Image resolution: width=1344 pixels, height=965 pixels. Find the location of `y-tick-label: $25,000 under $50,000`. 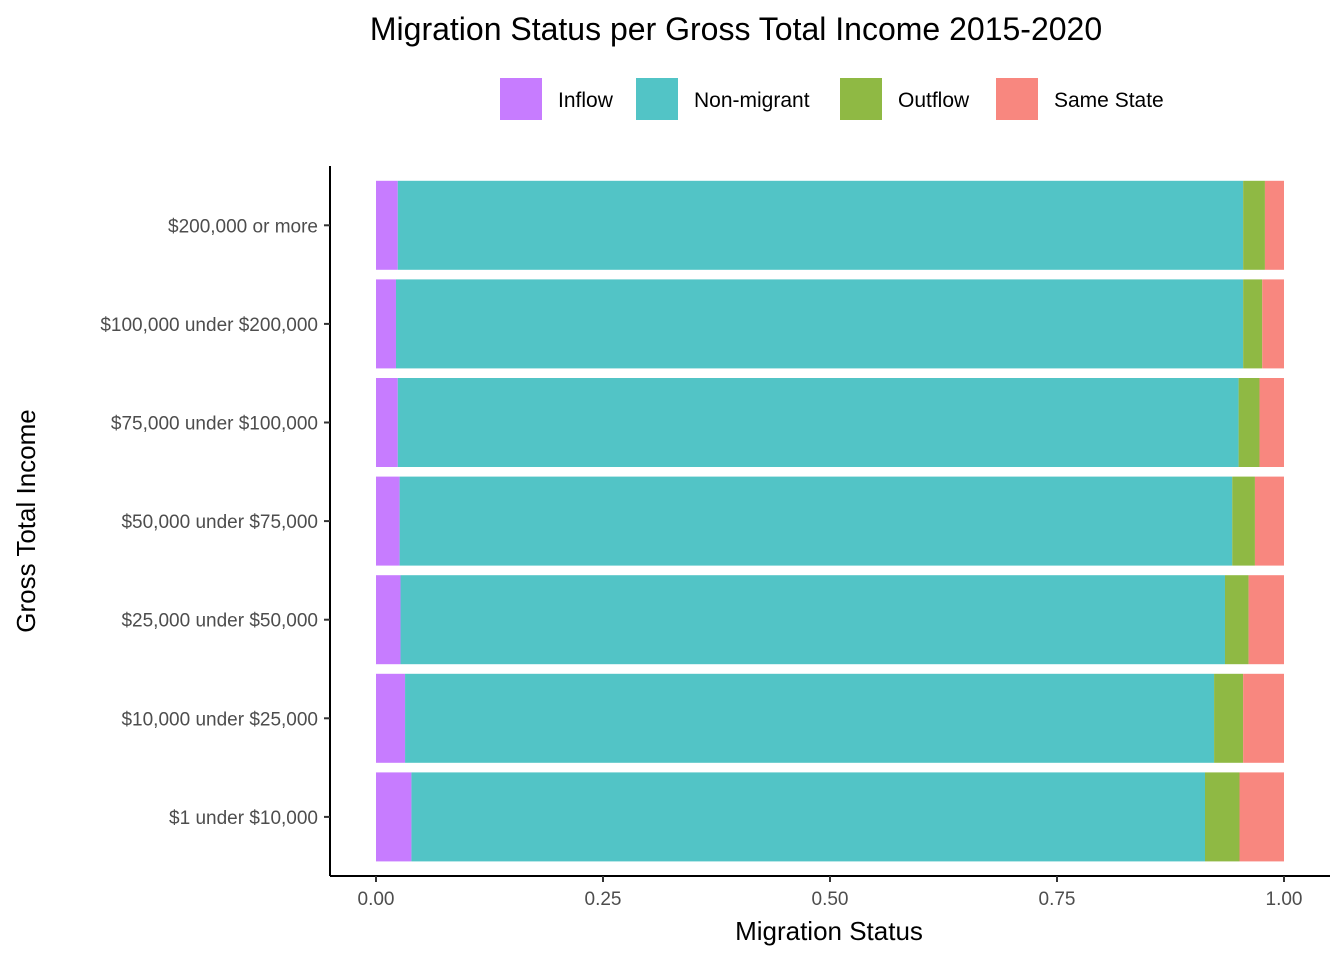

y-tick-label: $25,000 under $50,000 is located at coordinates (219, 621).